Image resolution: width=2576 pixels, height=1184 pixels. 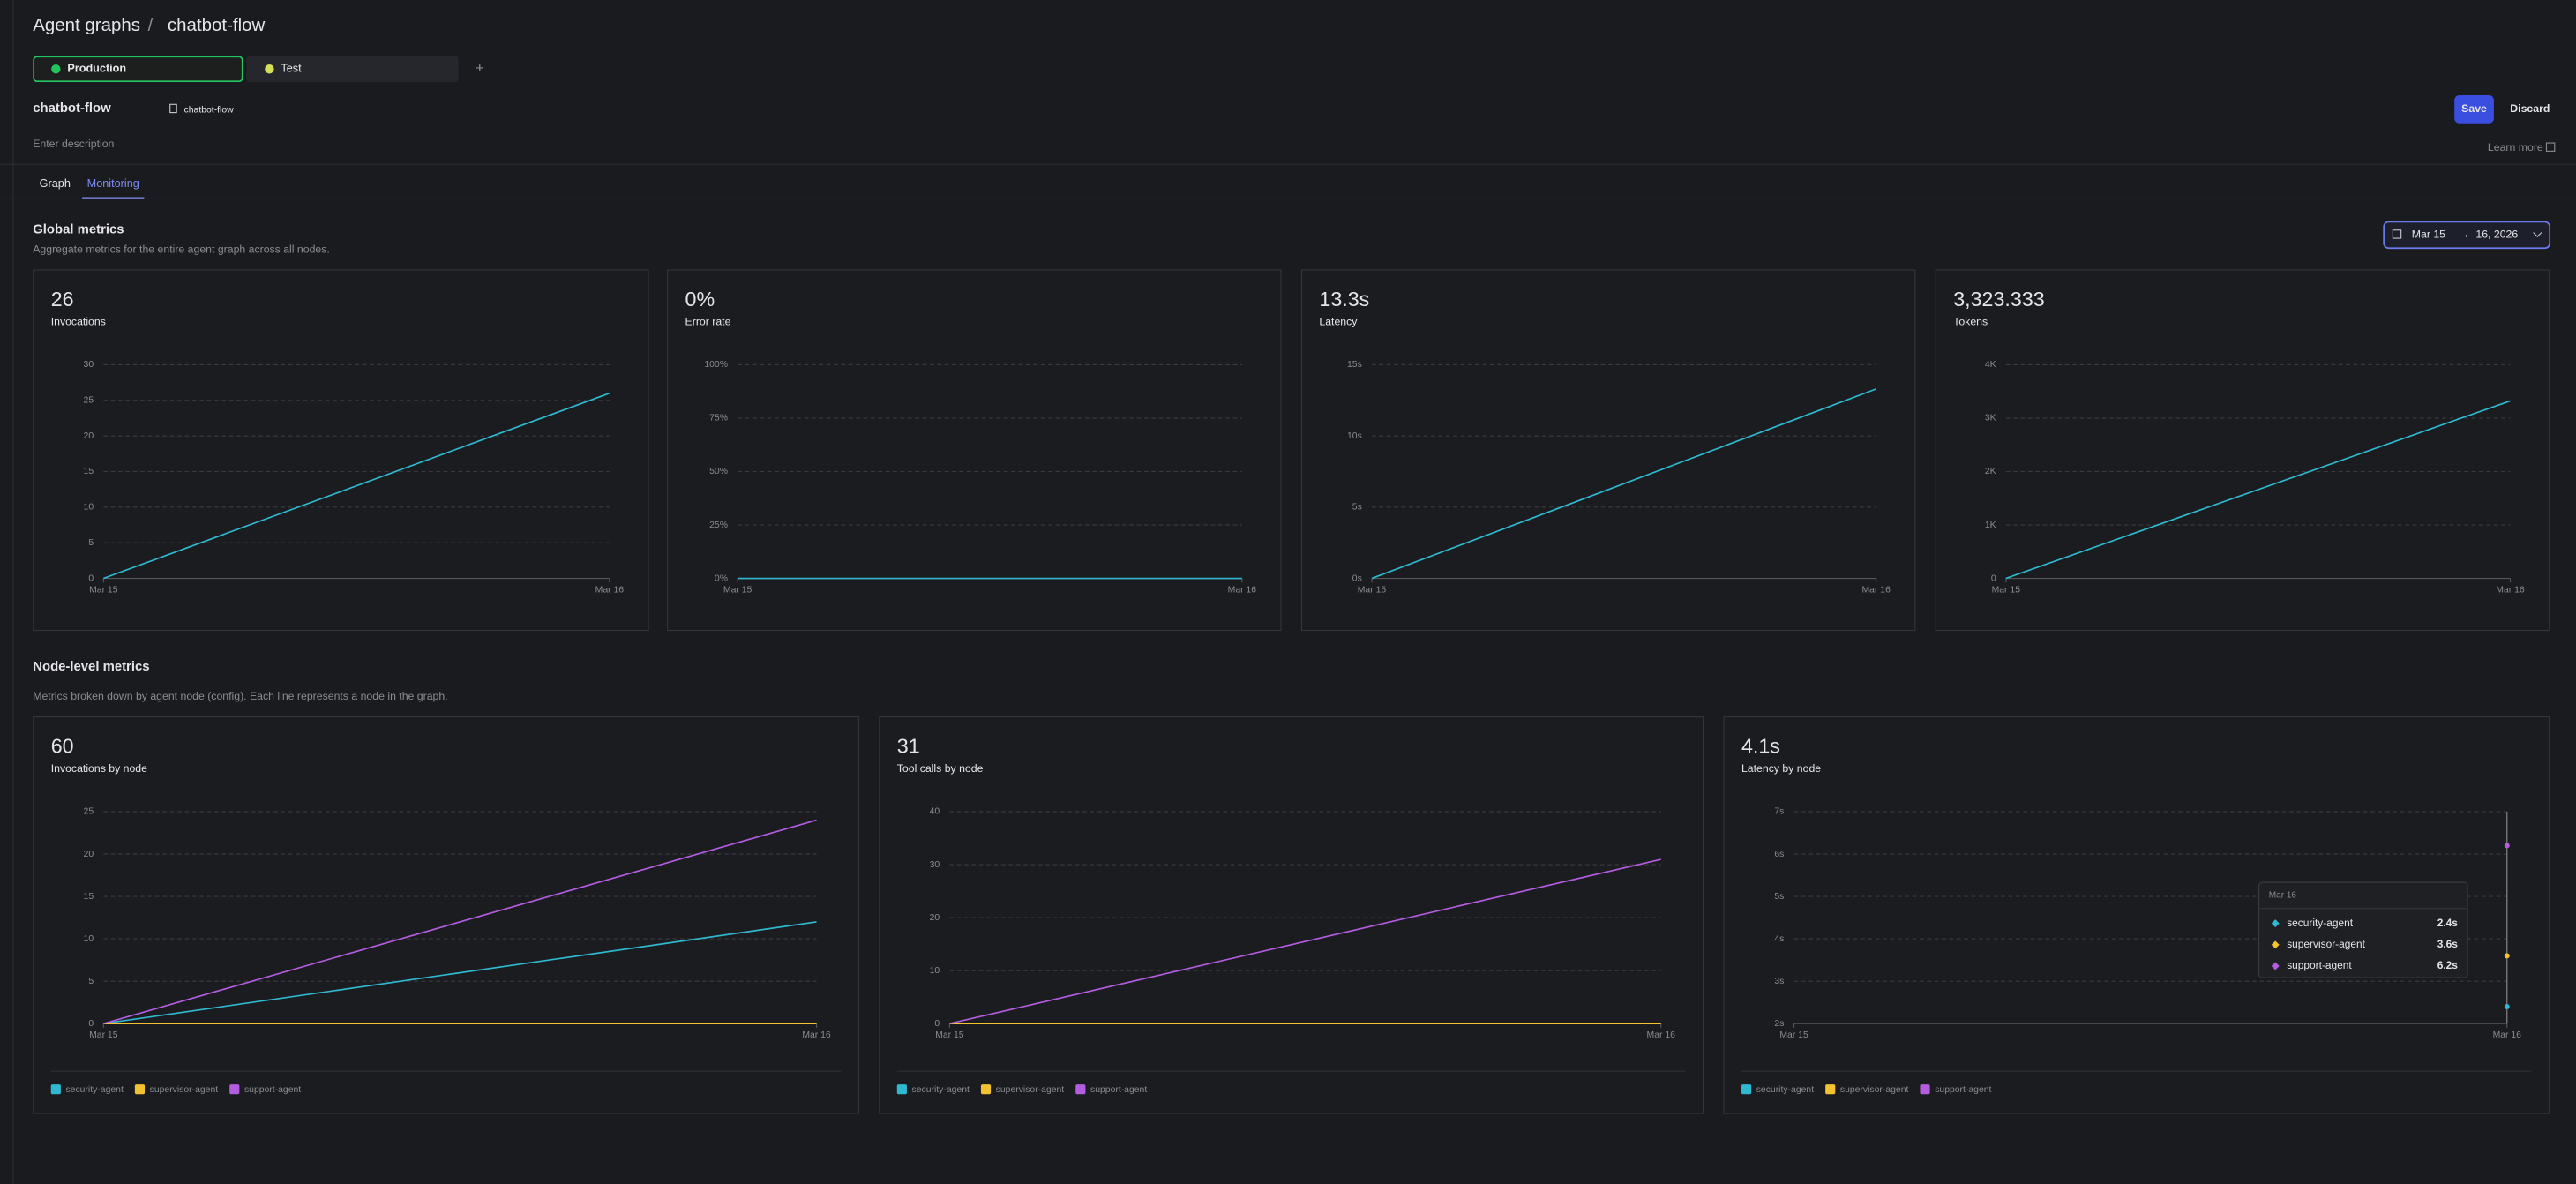 I want to click on metric-card: 3,323.333 Tokens 0 1K 2K 3K 4K Mar 15 Mar 16, so click(x=2242, y=451).